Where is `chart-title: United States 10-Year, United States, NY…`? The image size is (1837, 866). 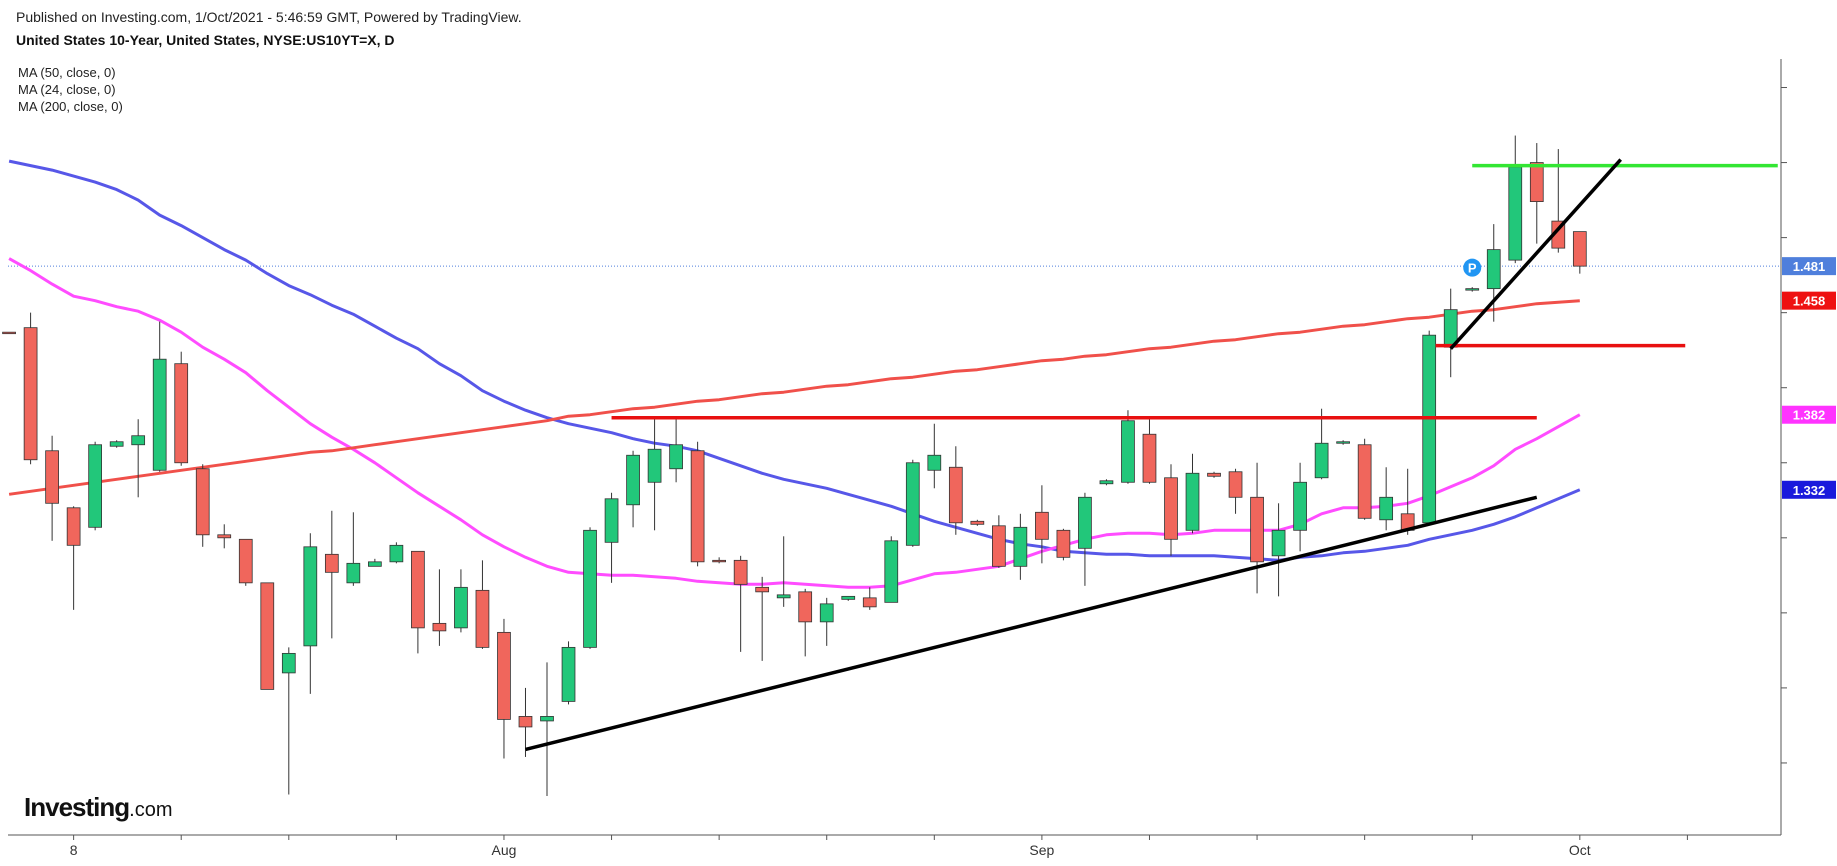 chart-title: United States 10-Year, United States, NY… is located at coordinates (205, 40).